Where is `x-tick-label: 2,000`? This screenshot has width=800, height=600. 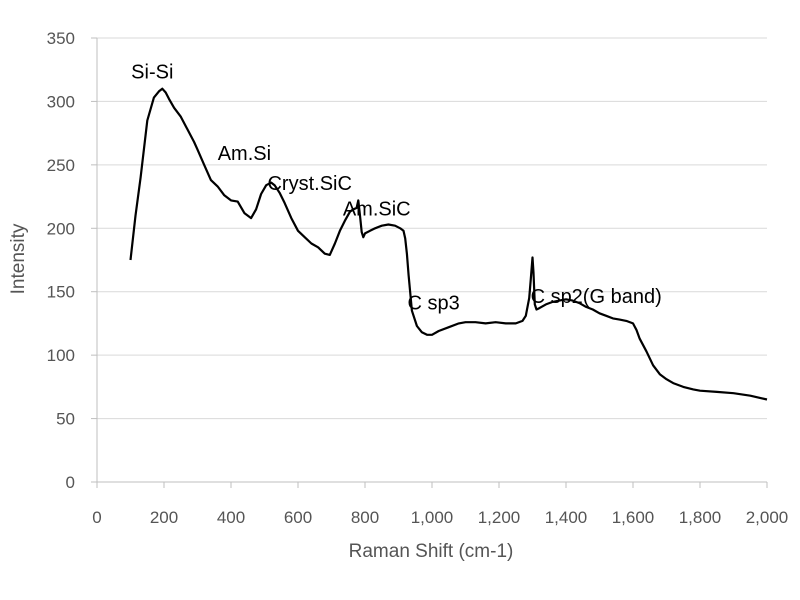 x-tick-label: 2,000 is located at coordinates (767, 517).